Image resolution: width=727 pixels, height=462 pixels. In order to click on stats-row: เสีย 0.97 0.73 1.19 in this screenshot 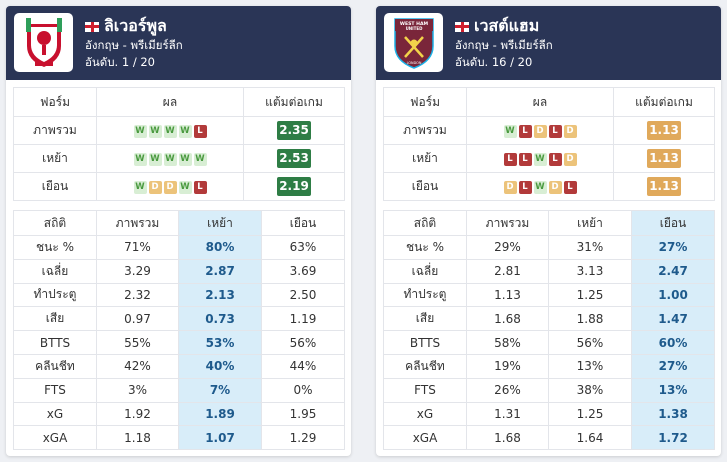, I will do `click(179, 319)`.